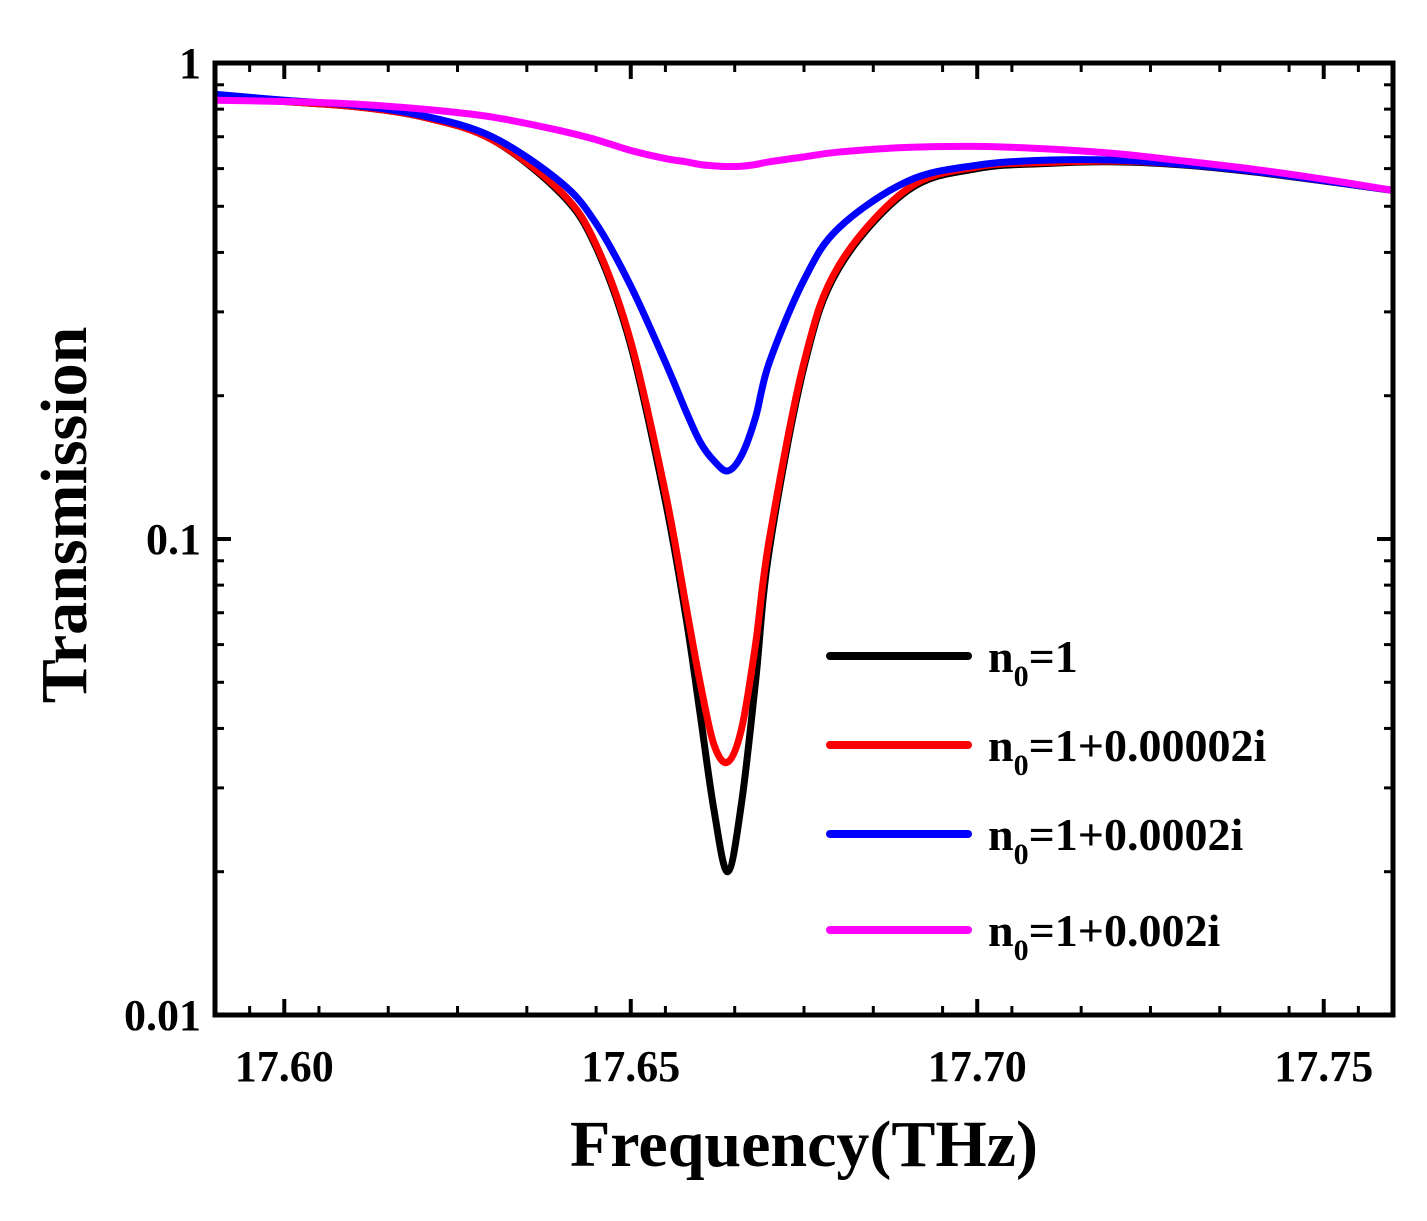 This screenshot has height=1221, width=1427. What do you see at coordinates (284, 1066) in the screenshot?
I see `x-tick-label: 17.60` at bounding box center [284, 1066].